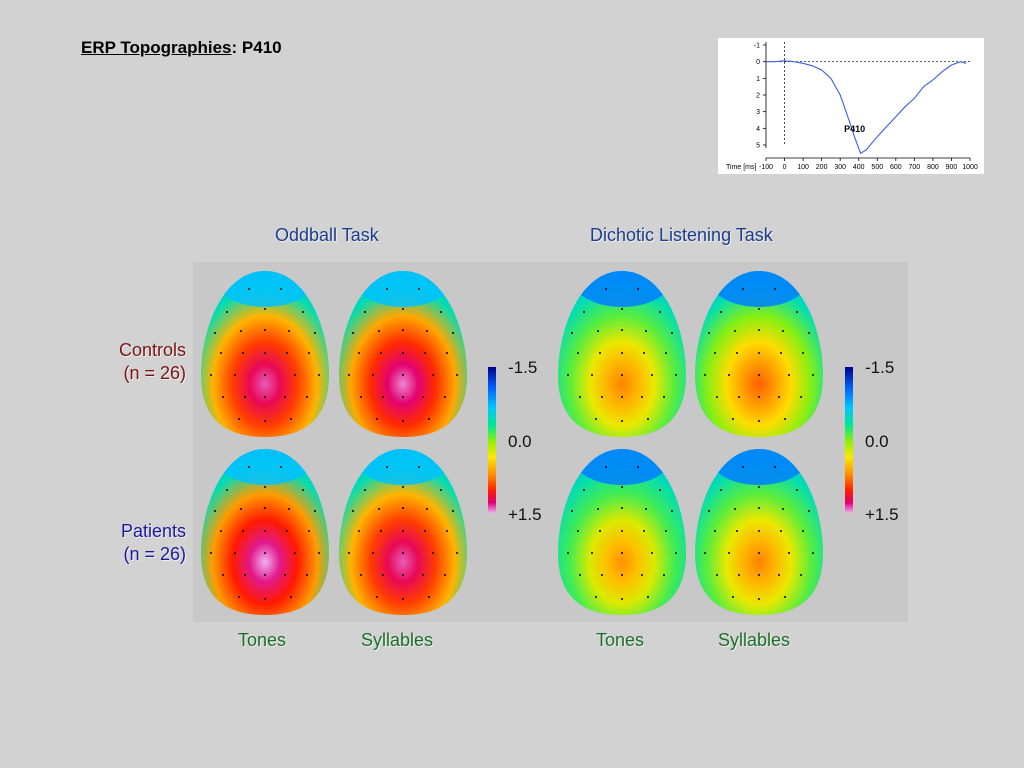 This screenshot has width=1024, height=768. Describe the element at coordinates (785, 167) in the screenshot. I see `x-tick-label: 0` at that location.